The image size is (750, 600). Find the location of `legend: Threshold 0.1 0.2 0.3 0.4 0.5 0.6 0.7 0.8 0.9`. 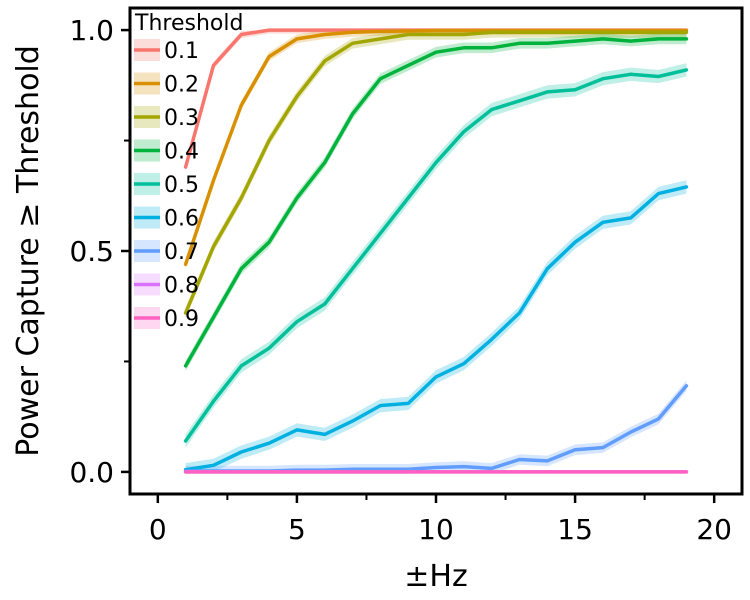

legend: Threshold 0.1 0.2 0.3 0.4 0.5 0.6 0.7 0.8 0.9 is located at coordinates (188, 171).